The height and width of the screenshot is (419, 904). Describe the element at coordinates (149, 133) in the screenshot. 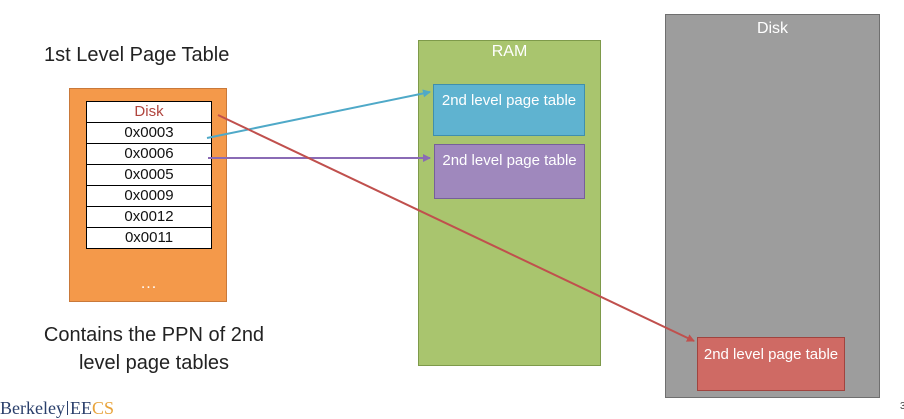

I see `page-table-row: 0x0003` at that location.